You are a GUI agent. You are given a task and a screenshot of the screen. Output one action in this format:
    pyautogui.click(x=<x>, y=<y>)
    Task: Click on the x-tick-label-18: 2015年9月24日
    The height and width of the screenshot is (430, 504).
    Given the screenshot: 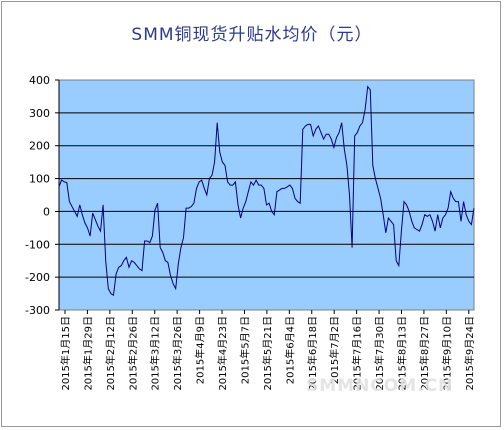 What is the action you would take?
    pyautogui.click(x=469, y=353)
    